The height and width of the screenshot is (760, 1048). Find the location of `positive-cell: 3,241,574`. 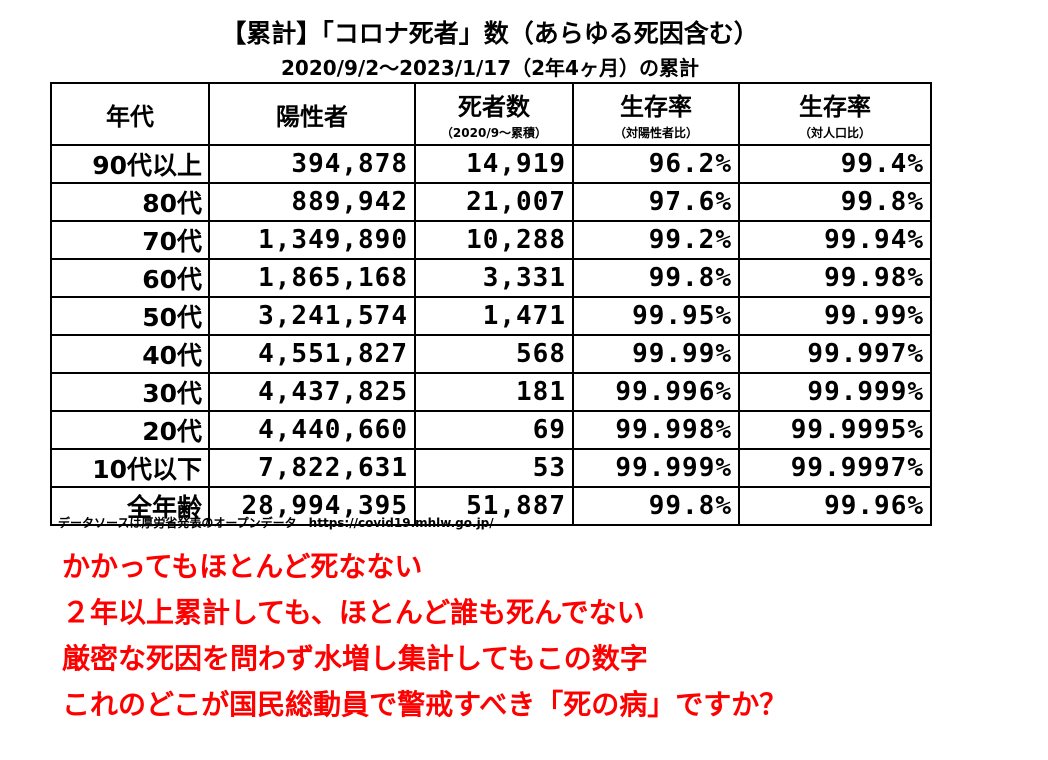

positive-cell: 3,241,574 is located at coordinates (312, 316).